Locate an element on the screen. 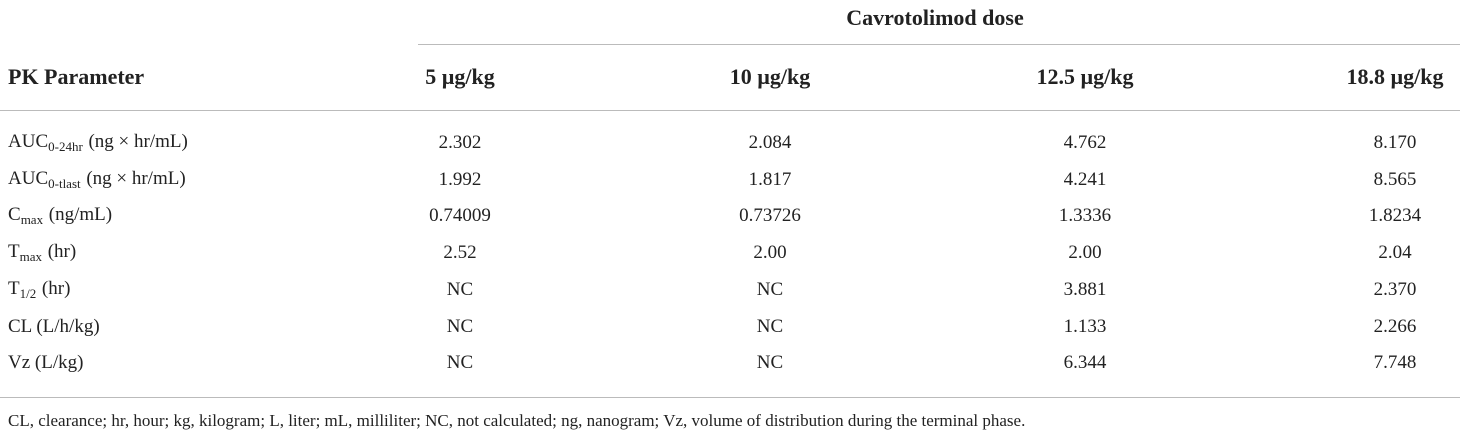  label-main: CL (L/h/kg) is located at coordinates (54, 326).